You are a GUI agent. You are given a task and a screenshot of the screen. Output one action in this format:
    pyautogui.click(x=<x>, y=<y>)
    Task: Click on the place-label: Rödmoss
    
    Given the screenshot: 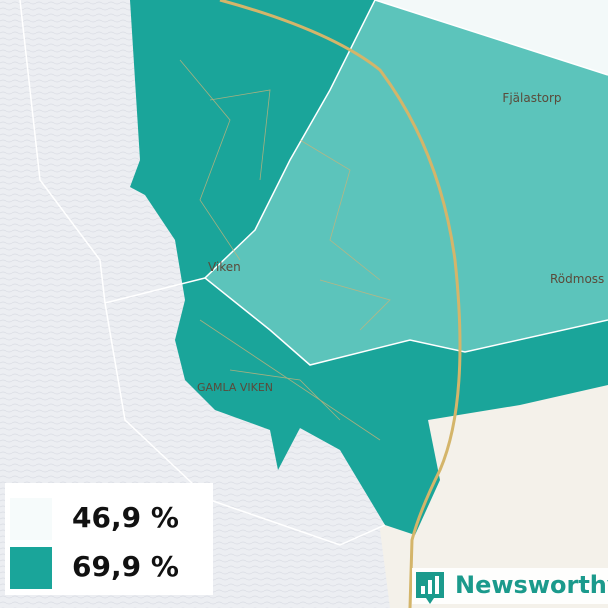 What is the action you would take?
    pyautogui.click(x=577, y=279)
    